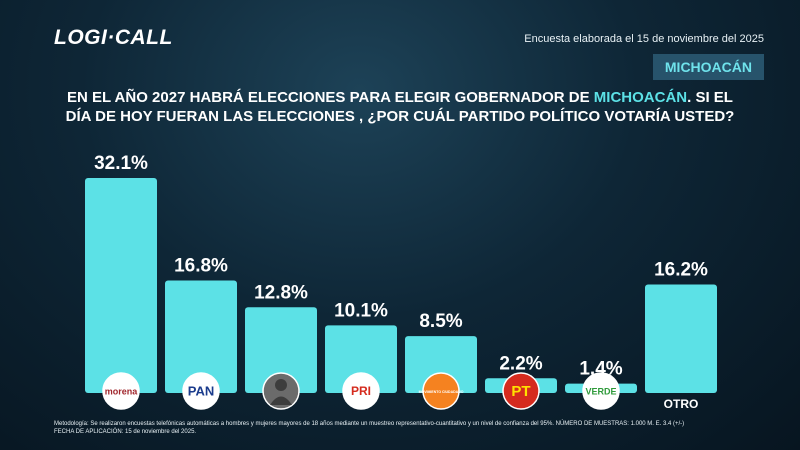 The height and width of the screenshot is (450, 800). I want to click on value-label: 32.1%, so click(121, 163).